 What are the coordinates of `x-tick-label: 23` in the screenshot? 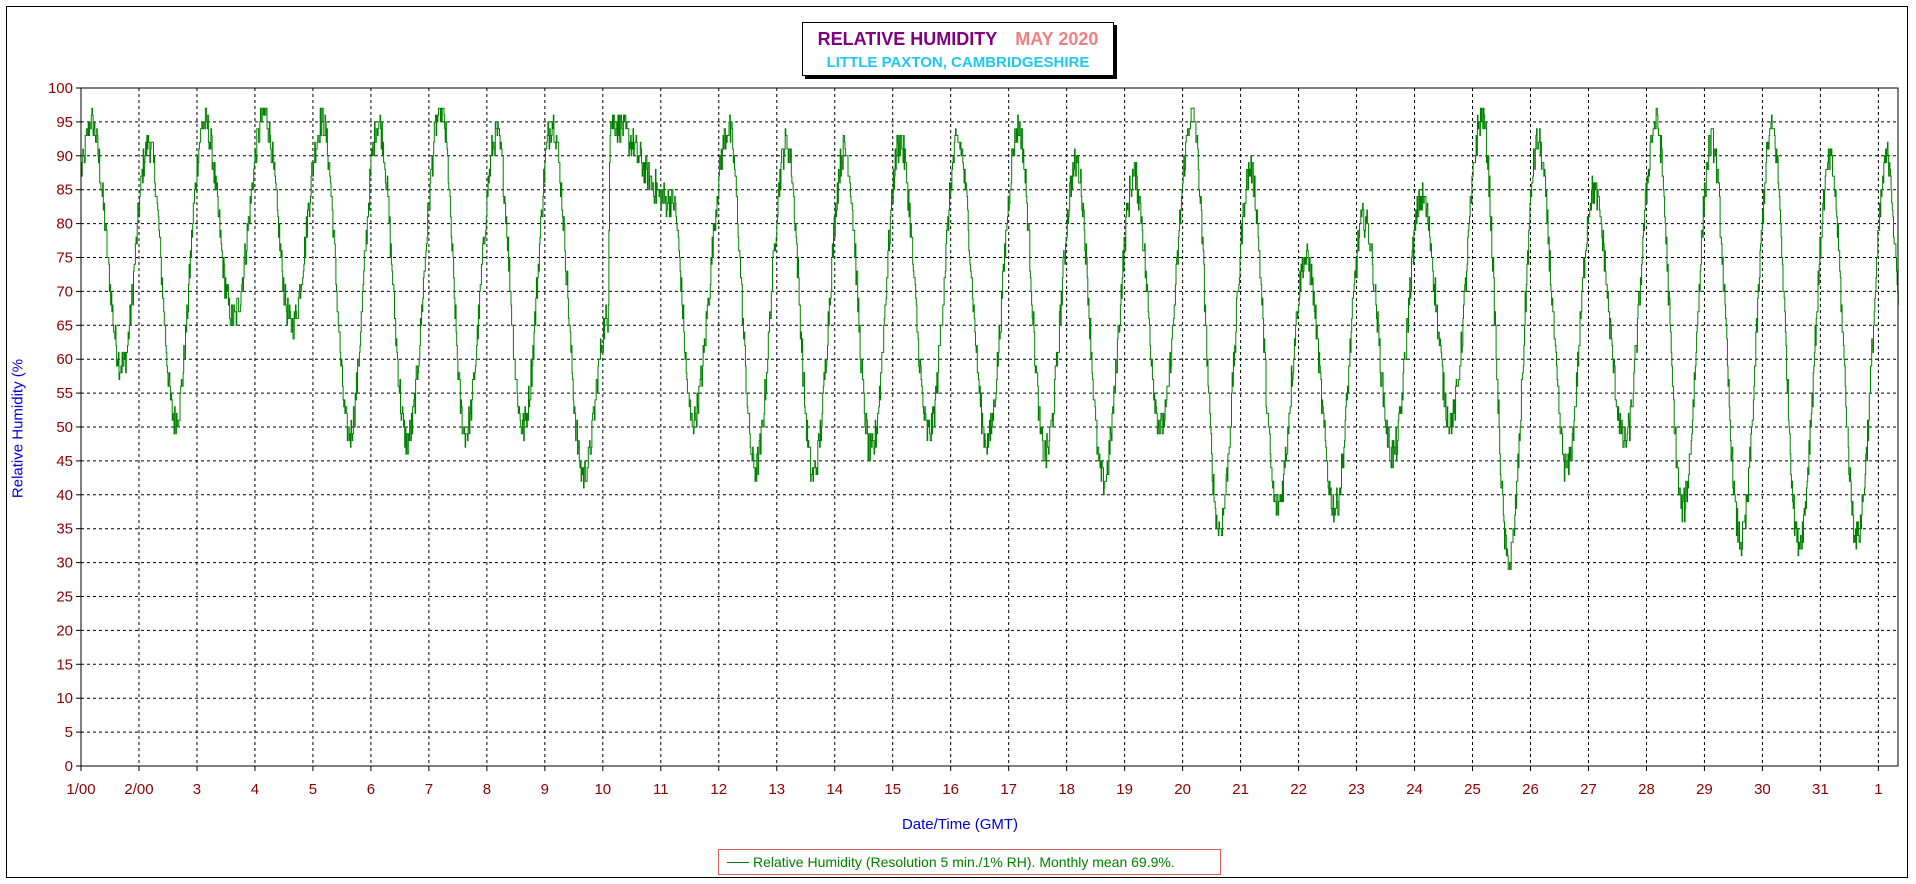 It's located at (1356, 789).